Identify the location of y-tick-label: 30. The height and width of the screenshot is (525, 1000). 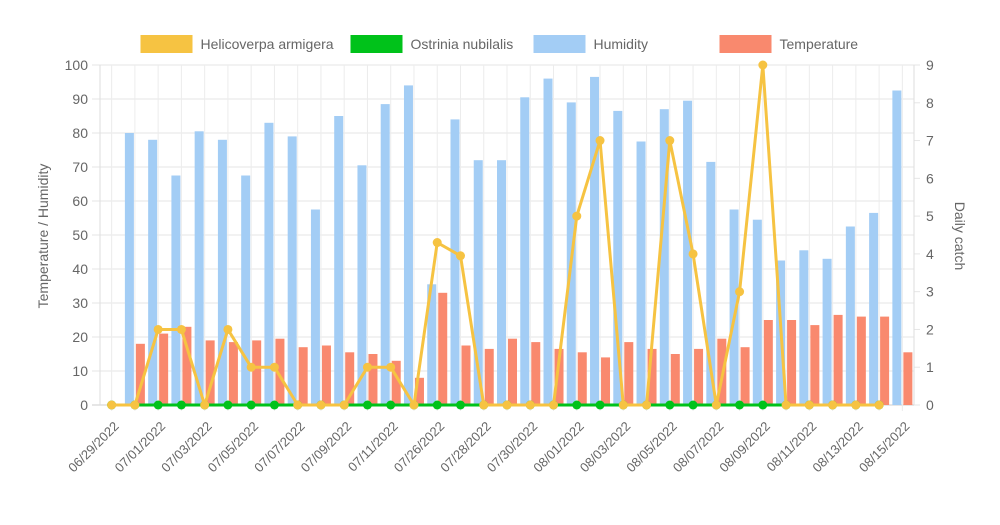
(80, 303).